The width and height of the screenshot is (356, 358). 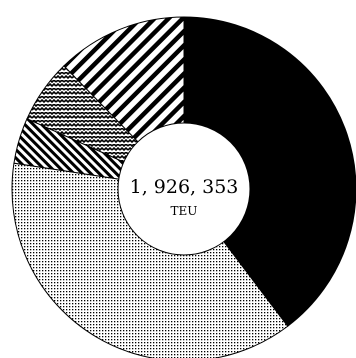 I want to click on center-total-label: 1, 926, 353, so click(x=184, y=187).